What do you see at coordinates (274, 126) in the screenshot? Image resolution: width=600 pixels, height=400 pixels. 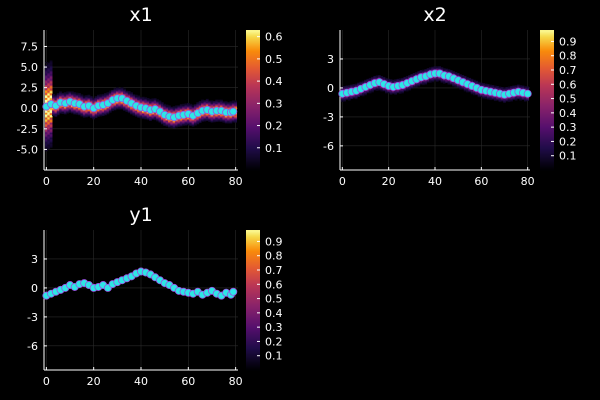 I see `x1-colorbar-tick-label: 0.2` at bounding box center [274, 126].